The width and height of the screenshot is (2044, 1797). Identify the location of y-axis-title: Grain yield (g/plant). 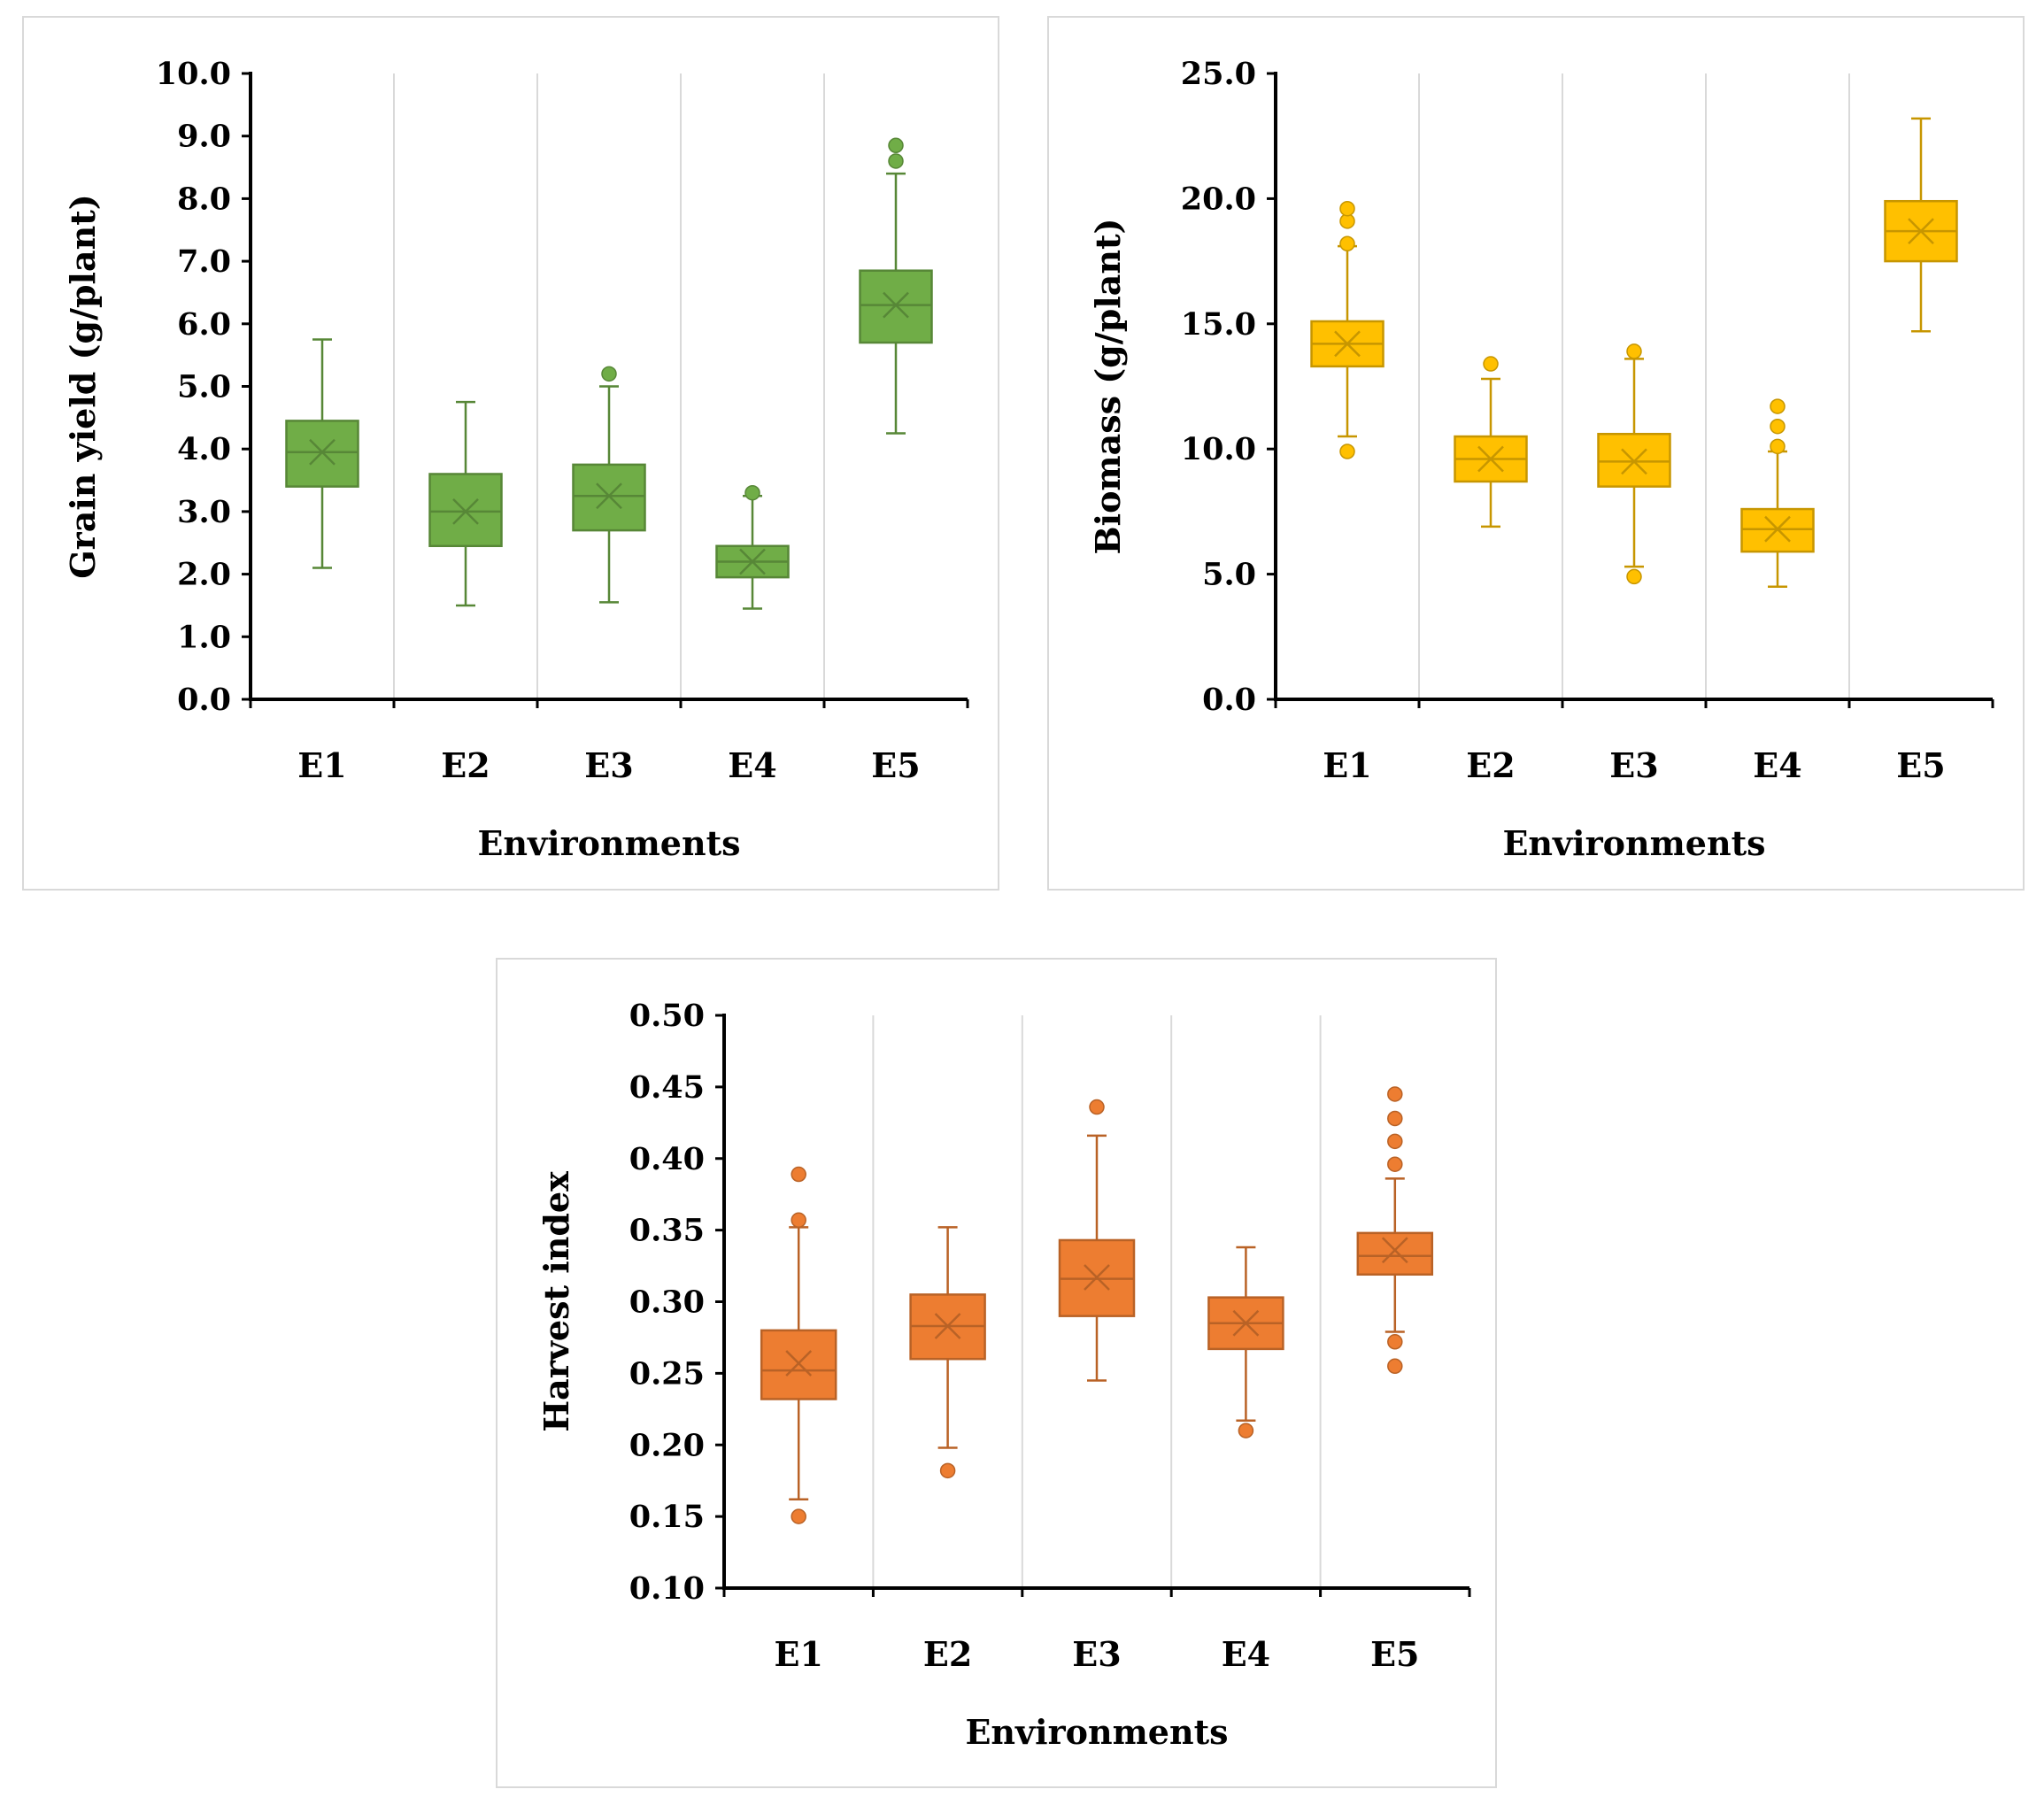
(83, 387).